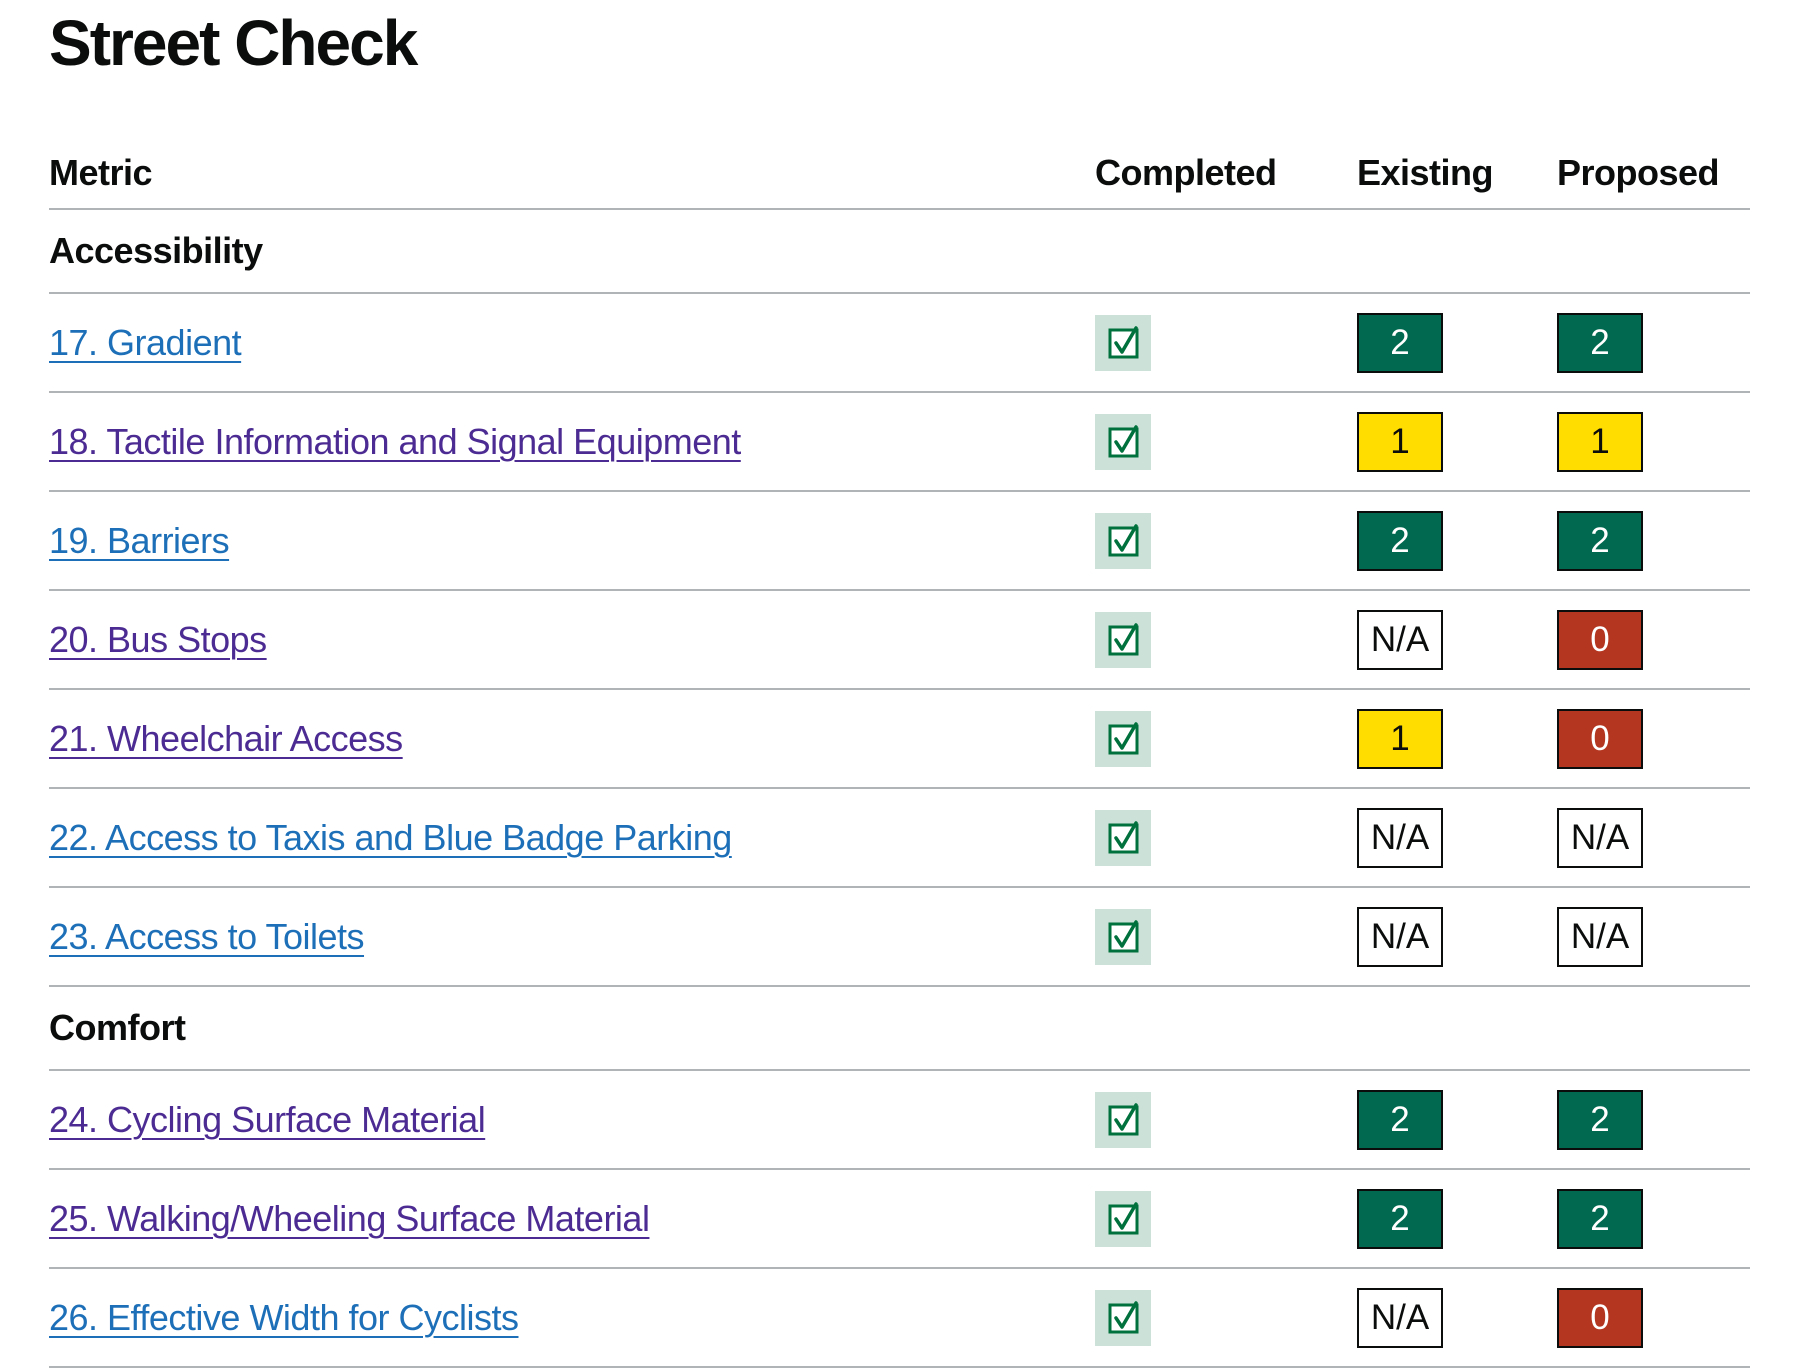  I want to click on col-header-proposed: Proposed, so click(1653, 174).